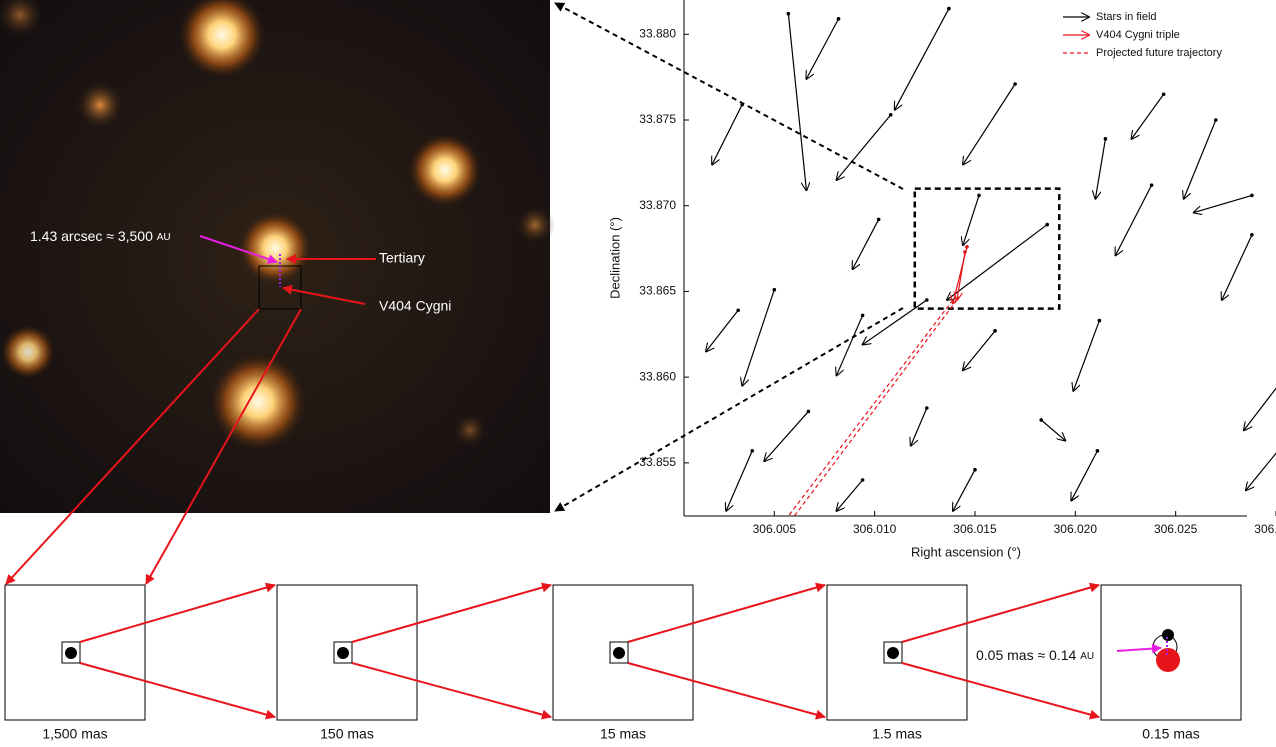 The height and width of the screenshot is (747, 1276). Describe the element at coordinates (775, 529) in the screenshot. I see `x-tick-label: 306.005` at that location.